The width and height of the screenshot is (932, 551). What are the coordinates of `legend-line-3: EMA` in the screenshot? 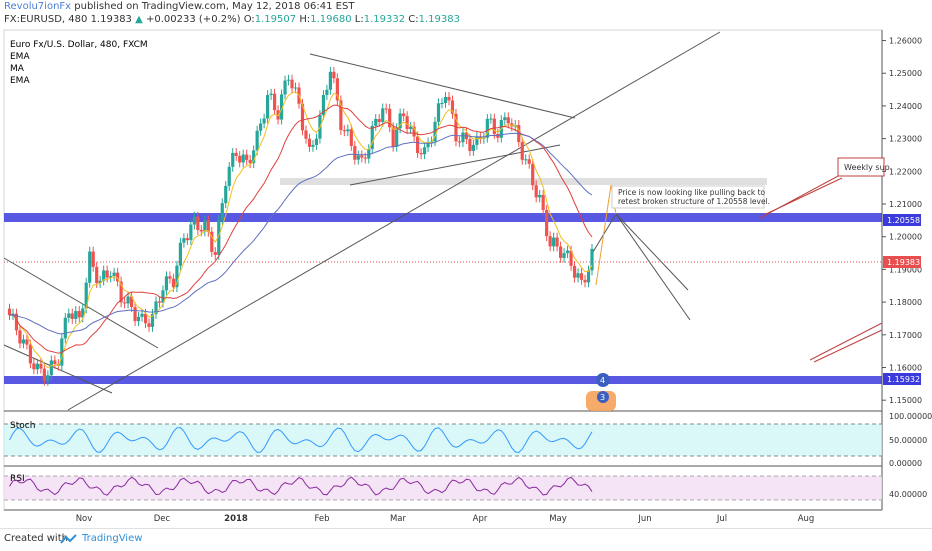 It's located at (20, 81).